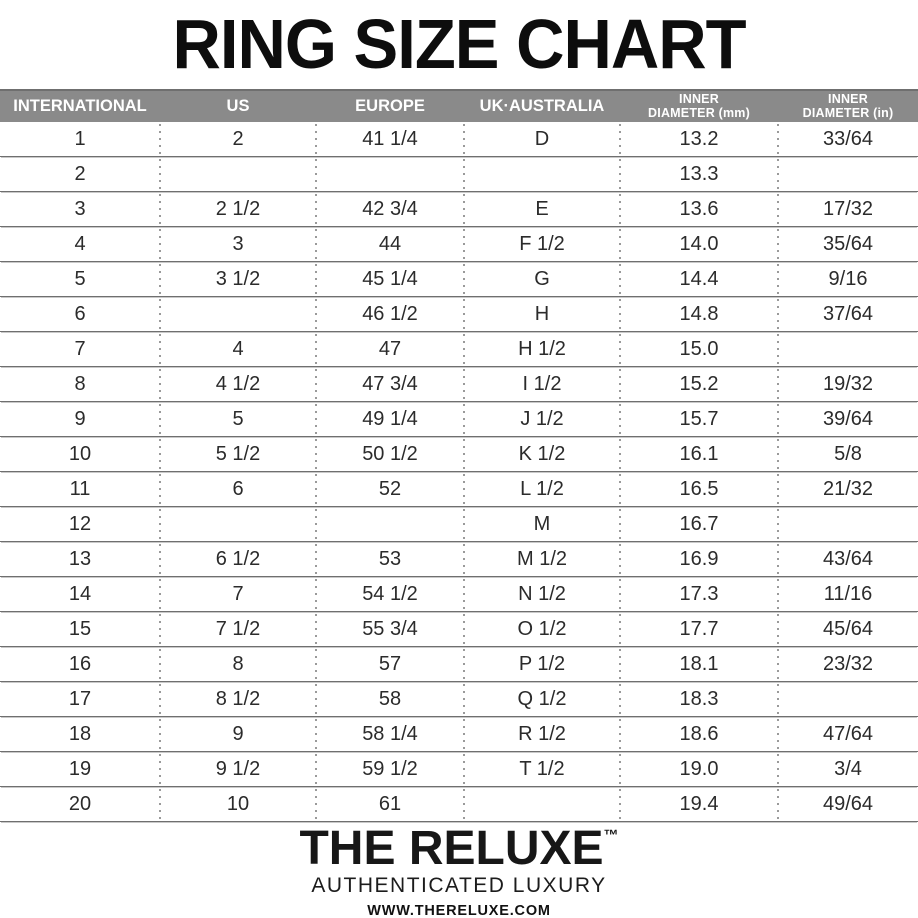  Describe the element at coordinates (238, 209) in the screenshot. I see `cell-us: 2 1/2` at that location.